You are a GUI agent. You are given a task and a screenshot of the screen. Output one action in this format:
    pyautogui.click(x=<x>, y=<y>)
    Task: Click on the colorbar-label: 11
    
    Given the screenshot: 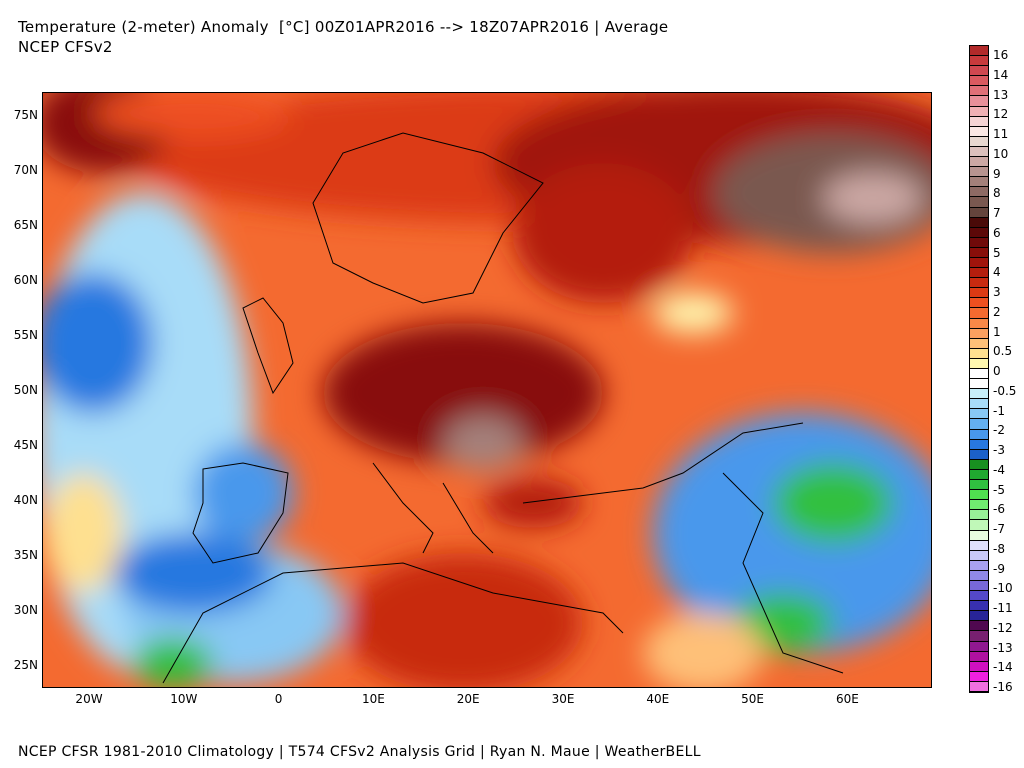 What is the action you would take?
    pyautogui.click(x=1001, y=134)
    